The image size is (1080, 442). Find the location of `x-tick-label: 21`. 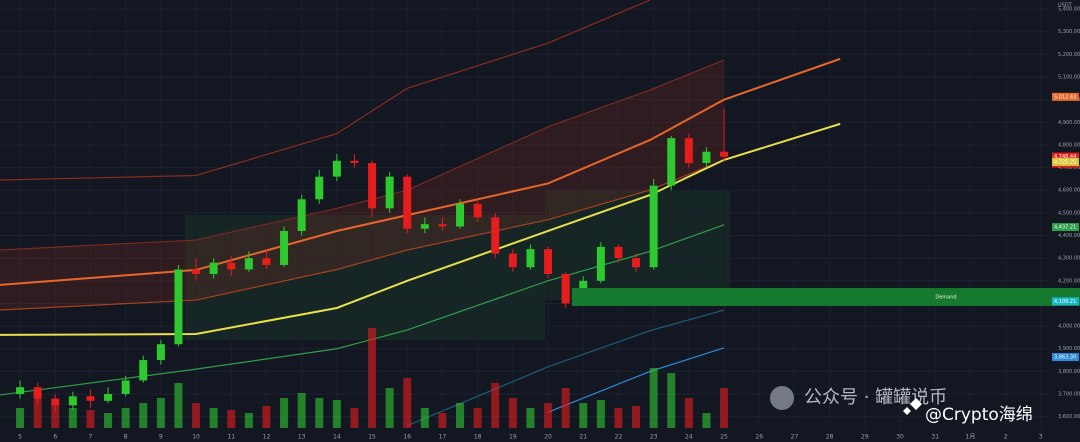

x-tick-label: 21 is located at coordinates (583, 437).